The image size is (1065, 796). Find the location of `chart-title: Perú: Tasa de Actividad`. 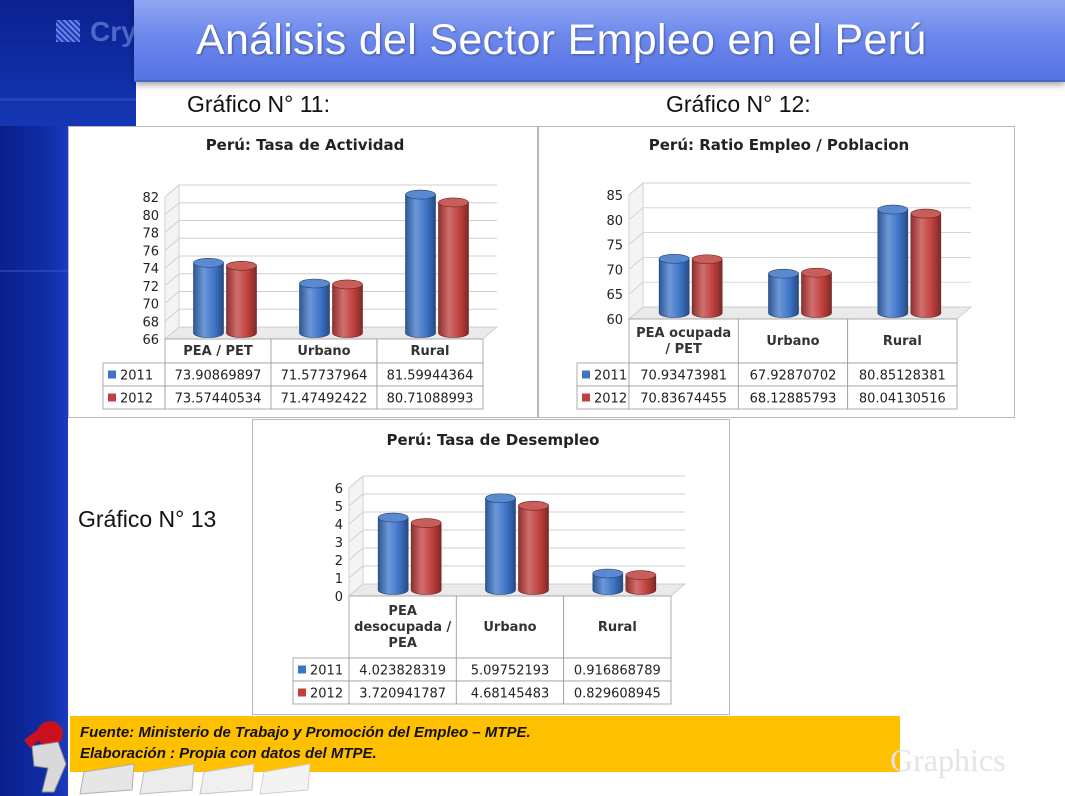

chart-title: Perú: Tasa de Actividad is located at coordinates (305, 145).